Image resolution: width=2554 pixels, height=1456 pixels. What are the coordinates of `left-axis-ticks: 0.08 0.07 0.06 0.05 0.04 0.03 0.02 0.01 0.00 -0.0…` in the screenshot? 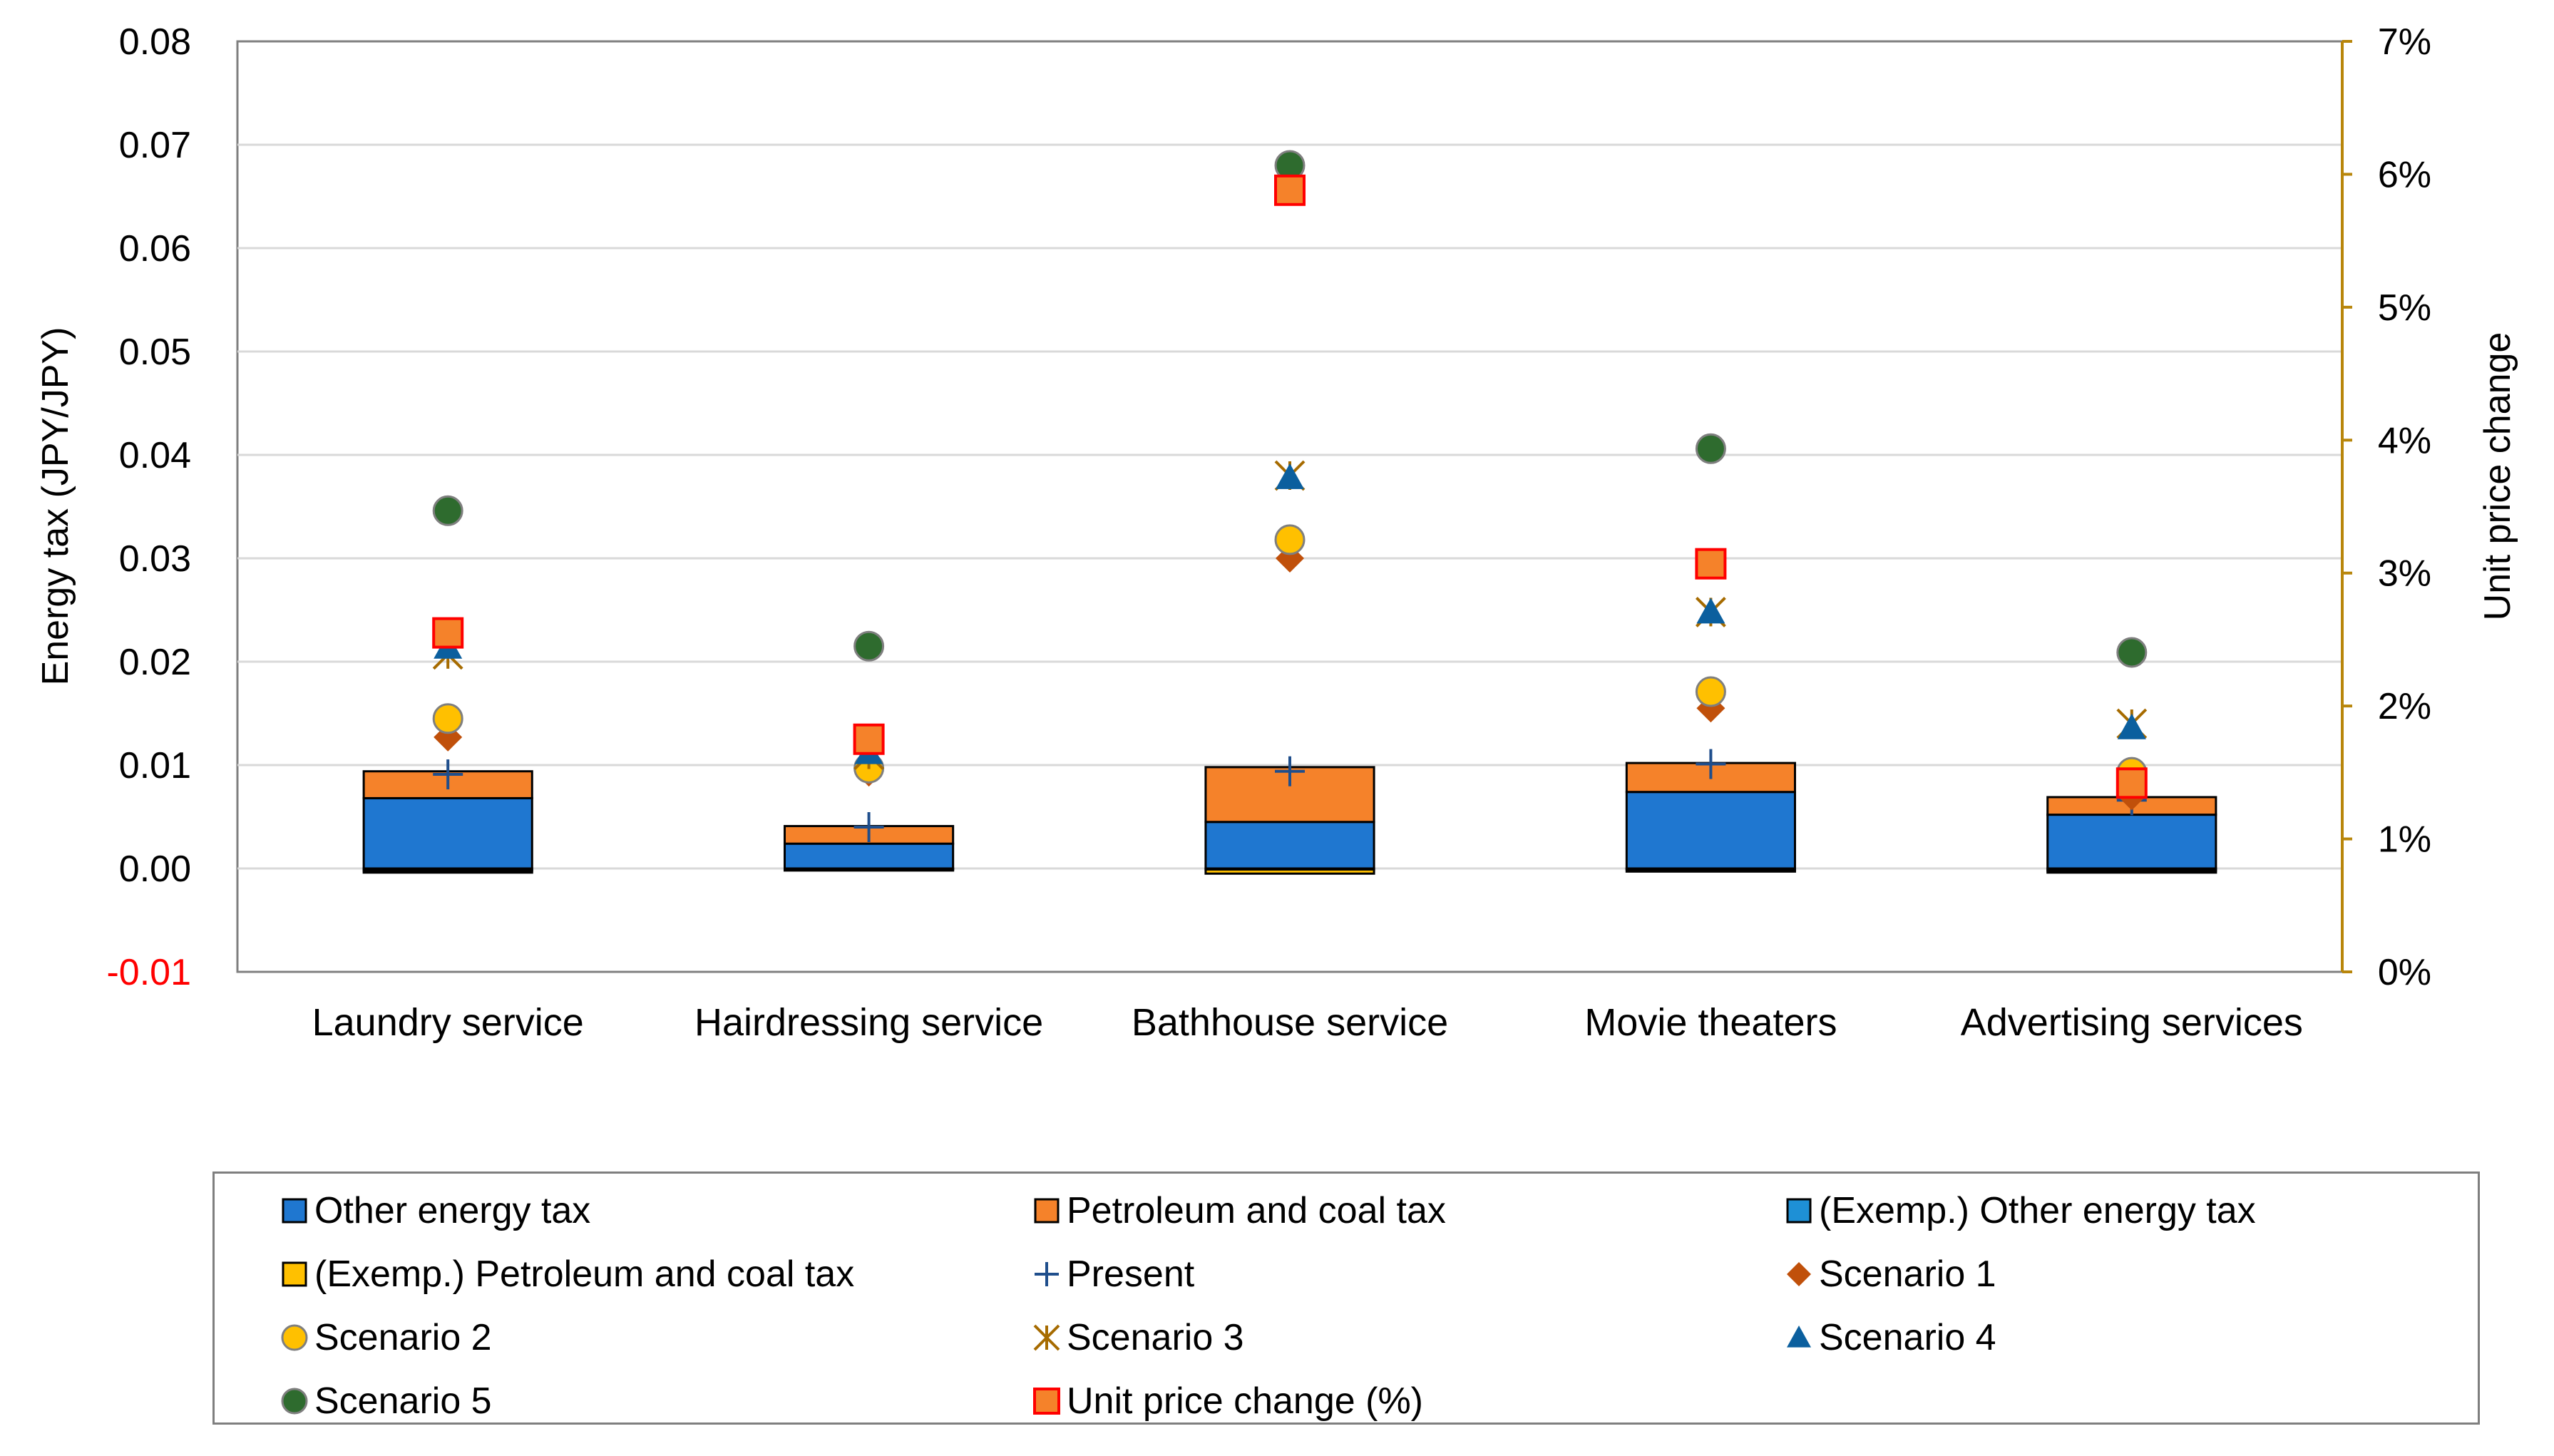 It's located at (148, 507).